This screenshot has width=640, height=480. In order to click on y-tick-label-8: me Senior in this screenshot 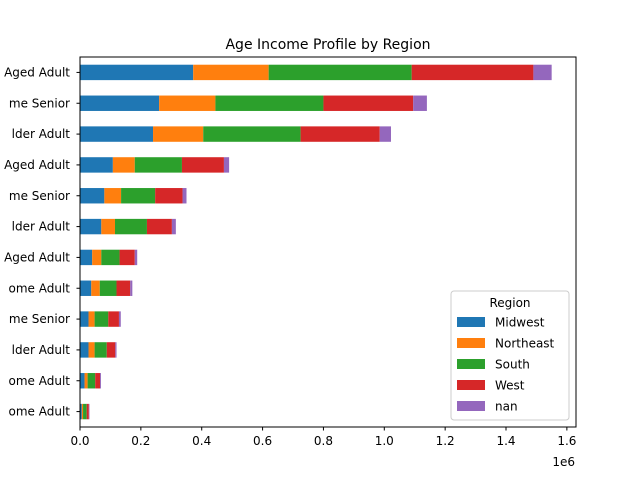, I will do `click(39, 319)`.